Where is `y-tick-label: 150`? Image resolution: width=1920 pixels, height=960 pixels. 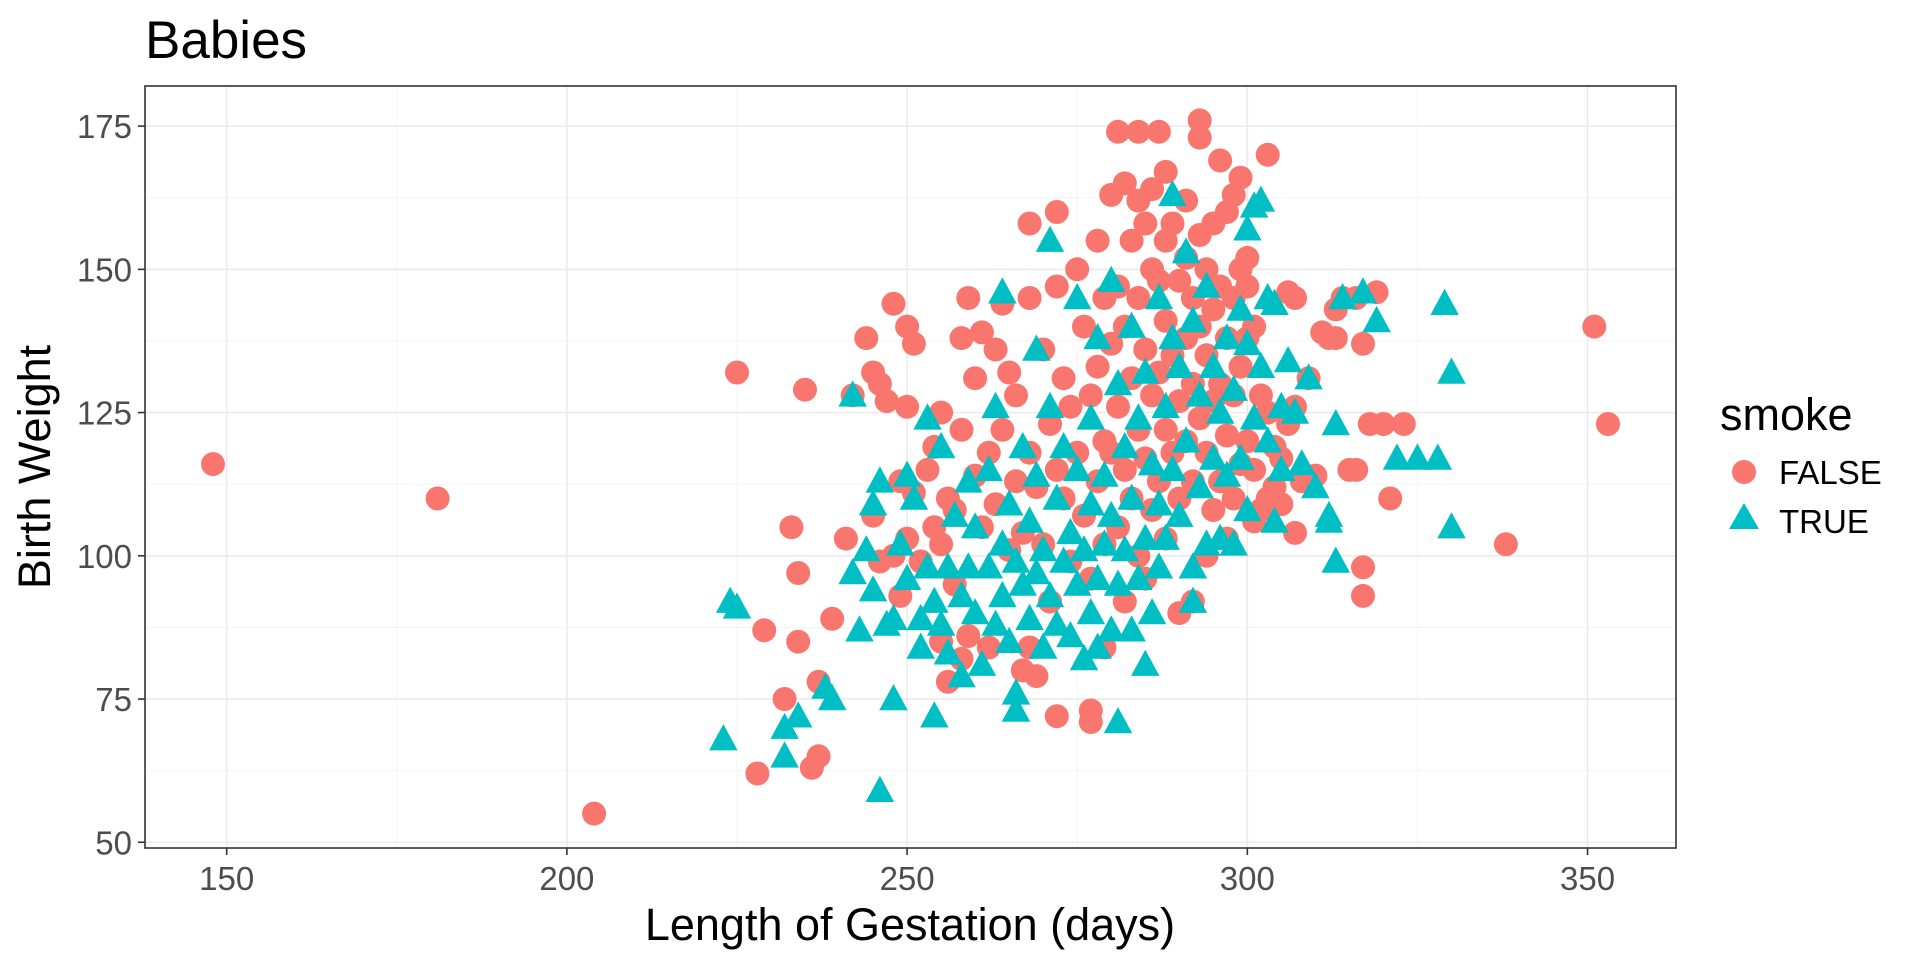 y-tick-label: 150 is located at coordinates (104, 269).